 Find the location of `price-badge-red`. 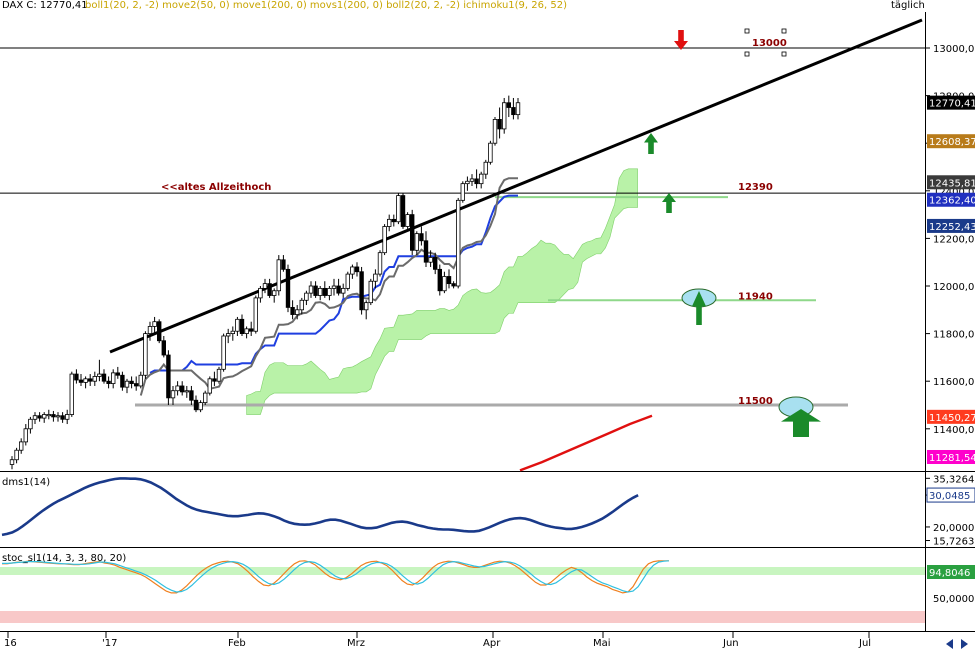

price-badge-red is located at coordinates (951, 416).